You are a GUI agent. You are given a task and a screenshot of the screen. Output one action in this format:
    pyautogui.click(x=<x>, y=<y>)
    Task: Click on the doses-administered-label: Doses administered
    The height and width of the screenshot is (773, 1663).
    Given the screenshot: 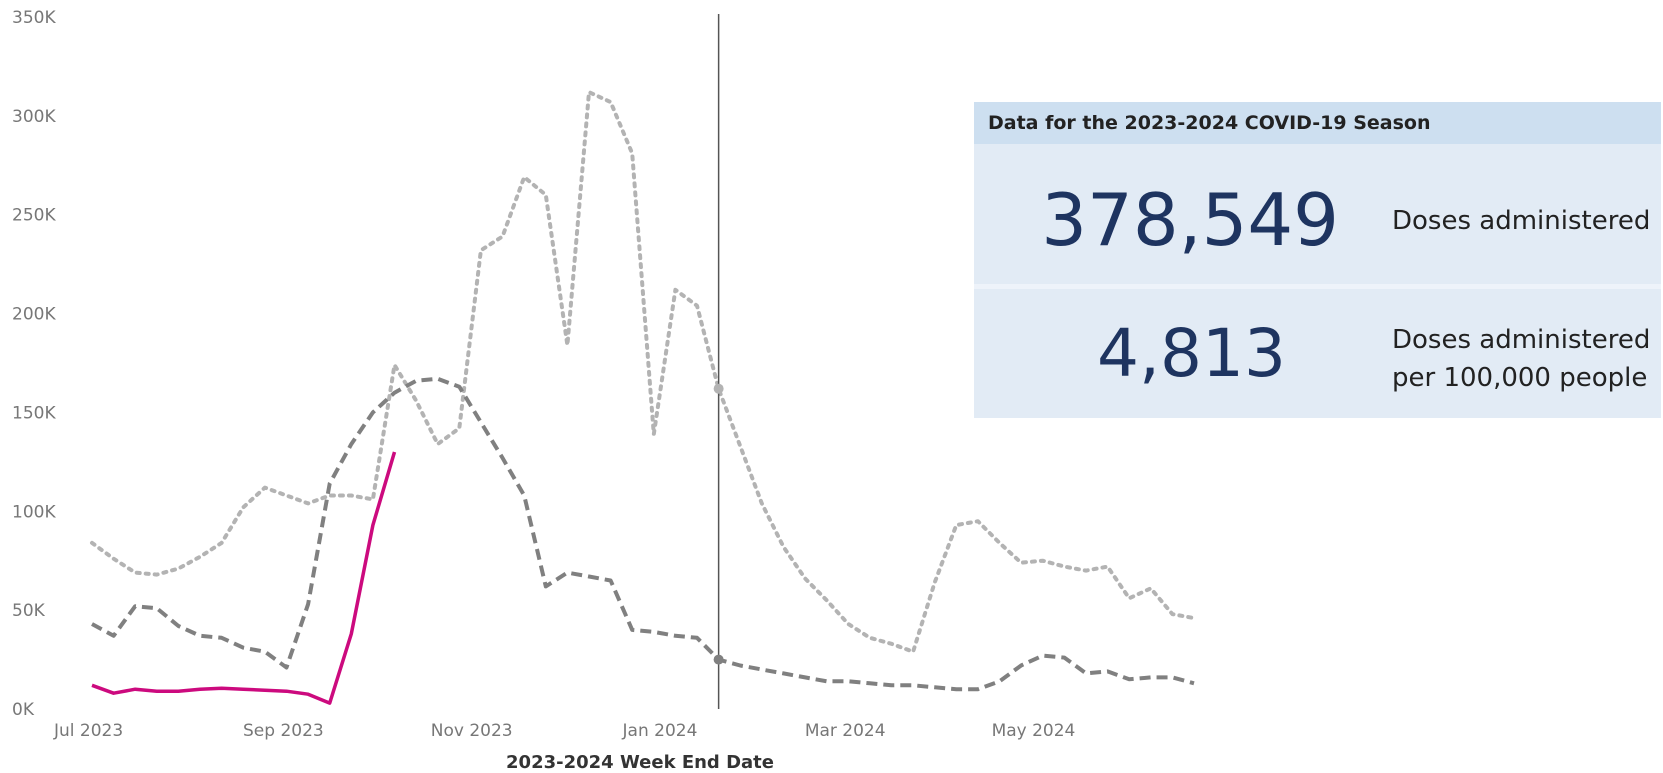 What is the action you would take?
    pyautogui.click(x=1521, y=221)
    